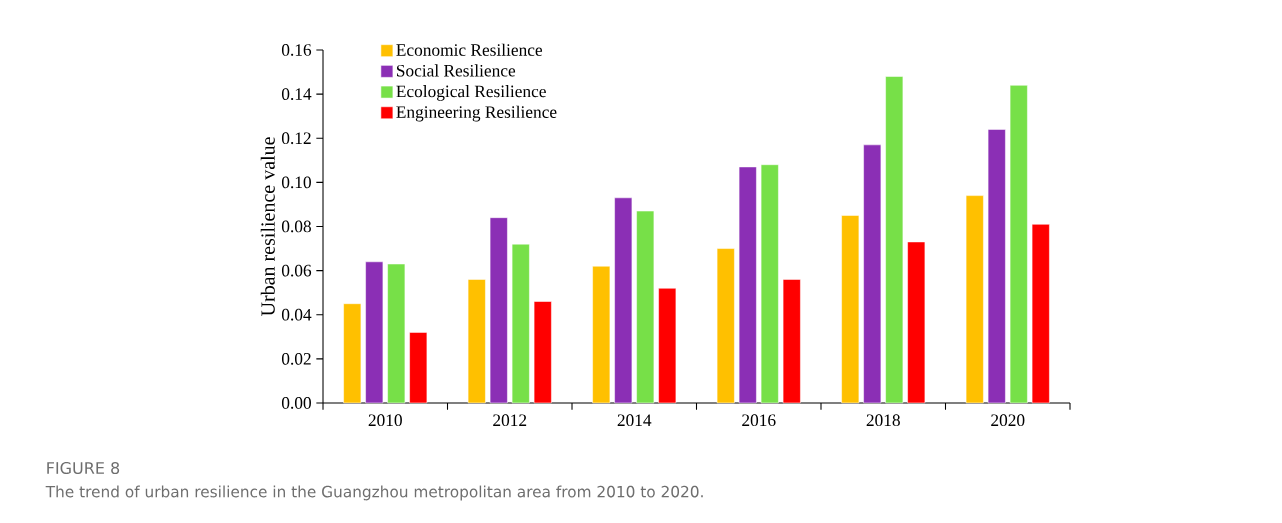  Describe the element at coordinates (296, 182) in the screenshot. I see `y-tick-label: 0.10` at that location.